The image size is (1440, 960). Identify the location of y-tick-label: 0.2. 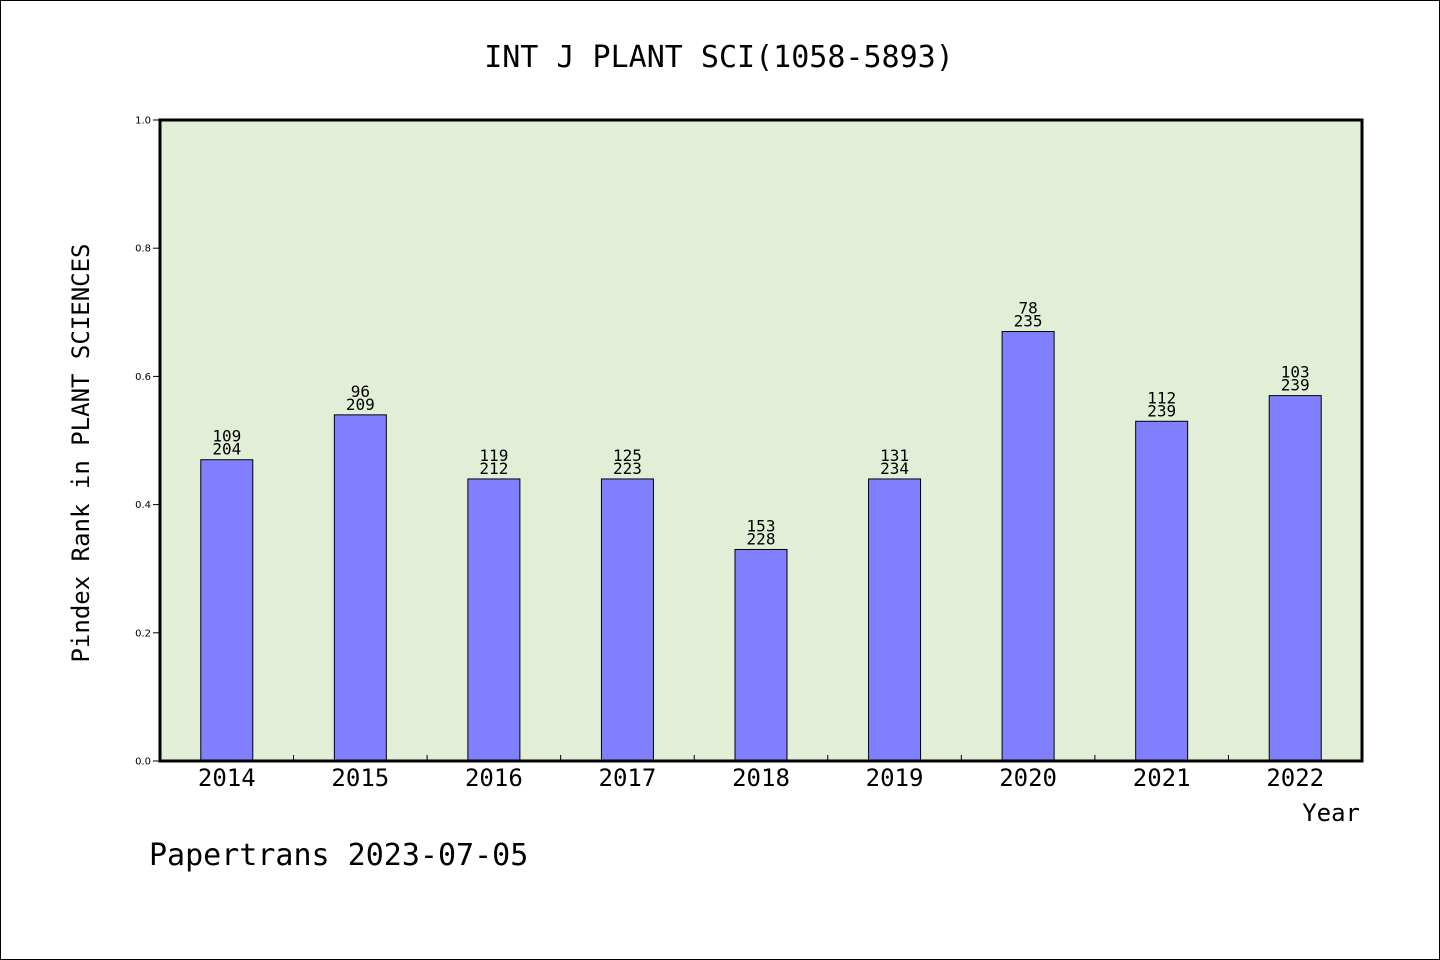
(143, 633).